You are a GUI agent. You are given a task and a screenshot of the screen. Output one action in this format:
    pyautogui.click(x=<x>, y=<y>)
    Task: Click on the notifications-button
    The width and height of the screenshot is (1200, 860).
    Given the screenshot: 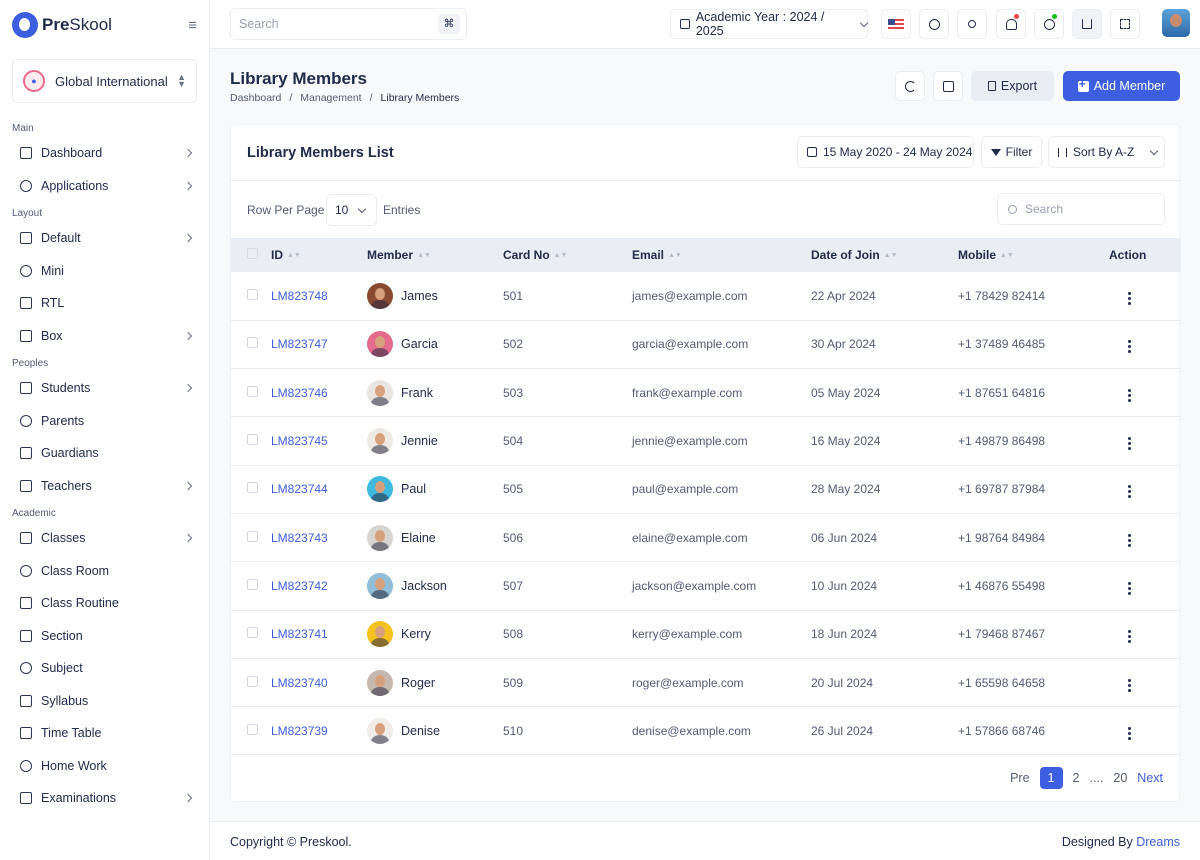 What is the action you would take?
    pyautogui.click(x=1011, y=24)
    